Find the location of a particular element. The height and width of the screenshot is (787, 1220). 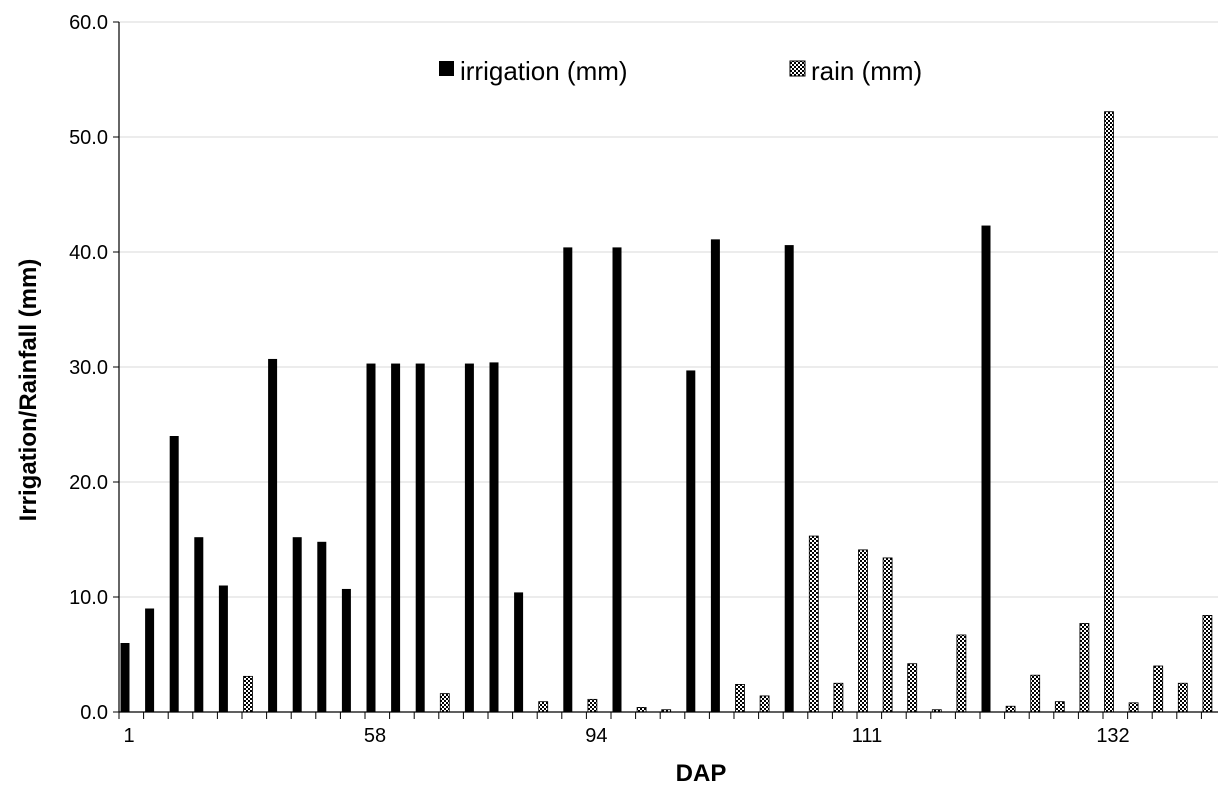

y-tick-label: 60.0 is located at coordinates (88, 23).